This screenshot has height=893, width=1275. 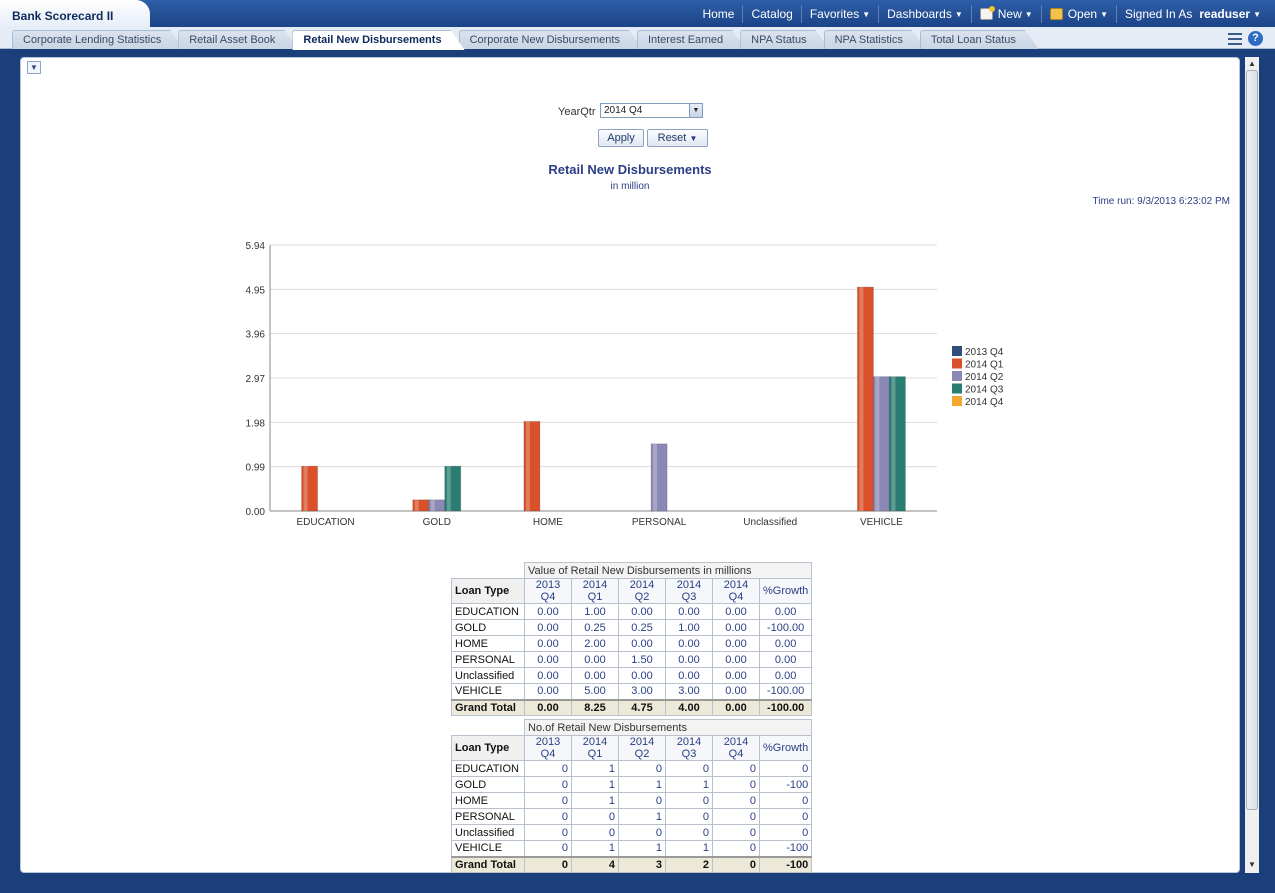 I want to click on help-icon: ?, so click(x=1255, y=38).